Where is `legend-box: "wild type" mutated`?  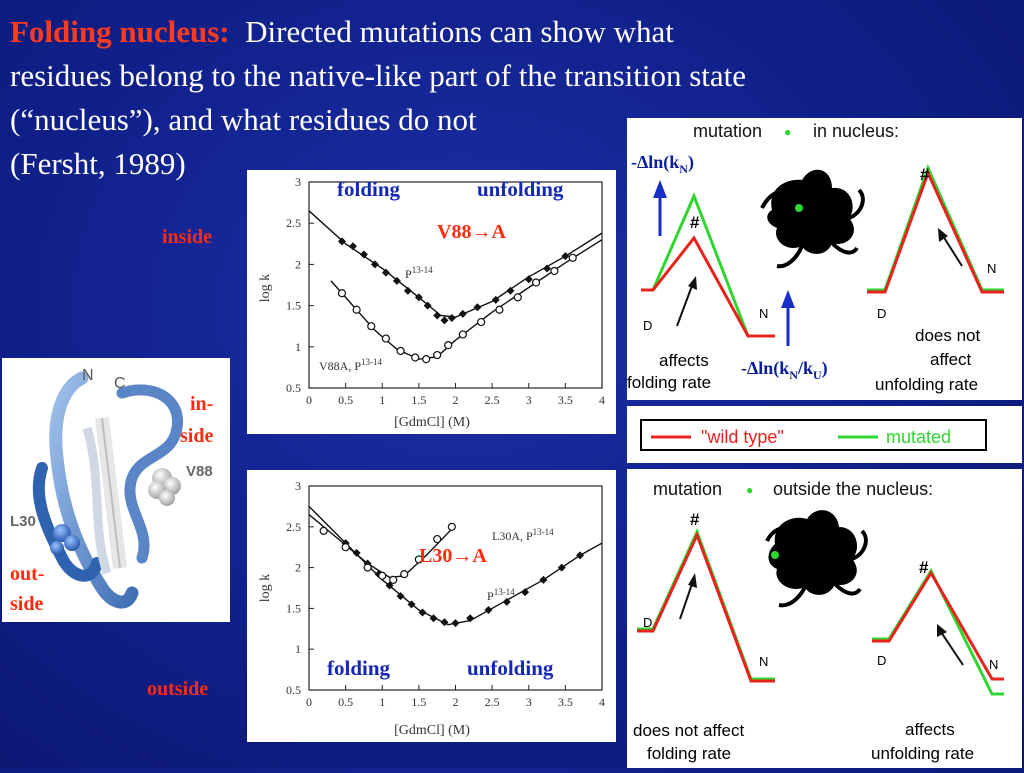
legend-box: "wild type" mutated is located at coordinates (824, 434).